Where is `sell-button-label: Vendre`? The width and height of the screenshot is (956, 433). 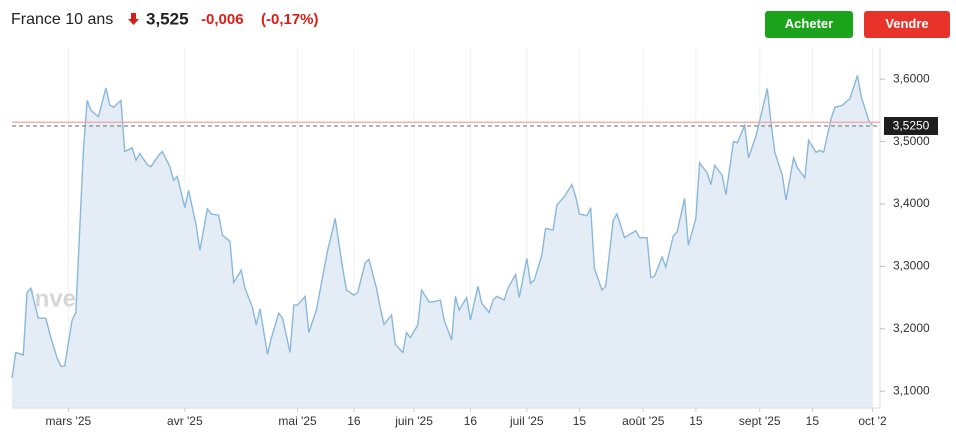
sell-button-label: Vendre is located at coordinates (906, 23).